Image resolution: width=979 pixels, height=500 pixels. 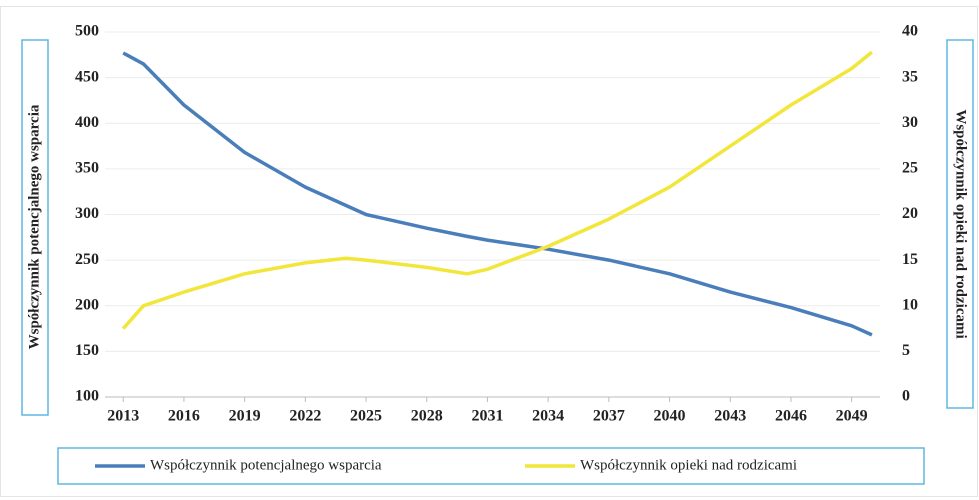 I want to click on x-tick-label: 2043, so click(x=730, y=416).